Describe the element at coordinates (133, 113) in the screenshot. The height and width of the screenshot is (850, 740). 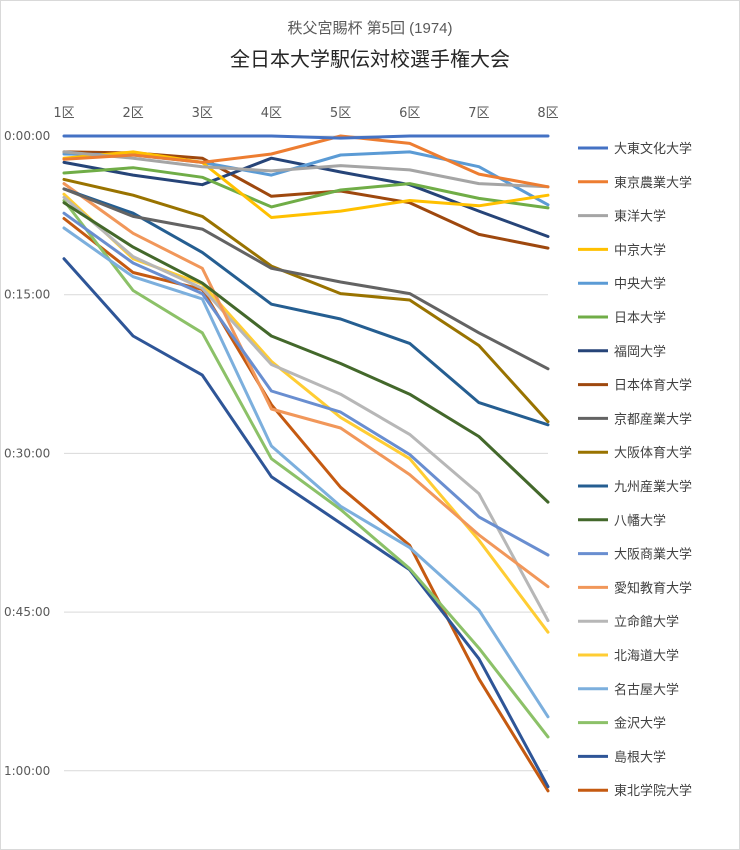
I see `x-tick-label: 2区` at that location.